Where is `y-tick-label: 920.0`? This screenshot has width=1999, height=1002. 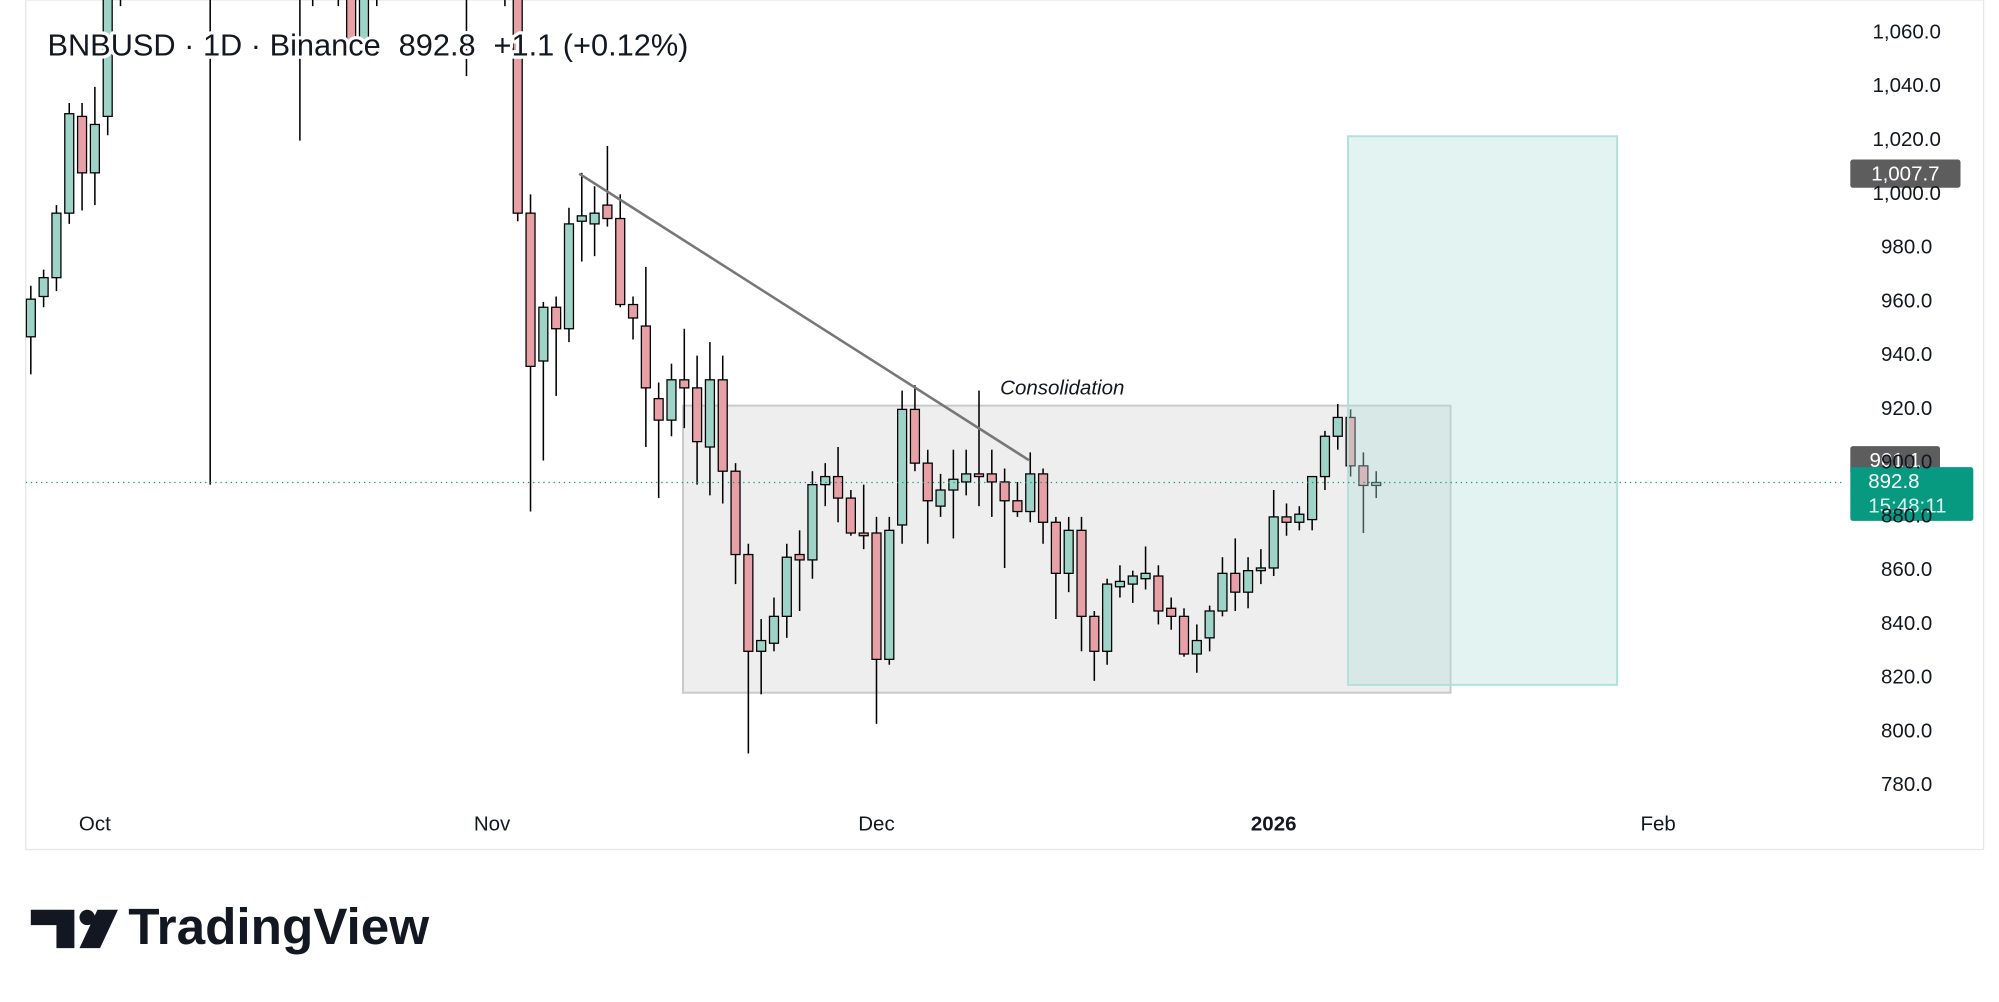
y-tick-label: 920.0 is located at coordinates (1906, 408).